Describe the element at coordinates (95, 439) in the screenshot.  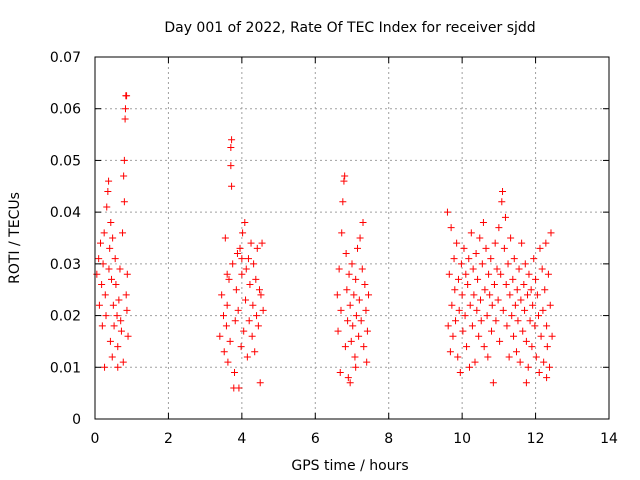
I see `x-tick-label: 0` at that location.